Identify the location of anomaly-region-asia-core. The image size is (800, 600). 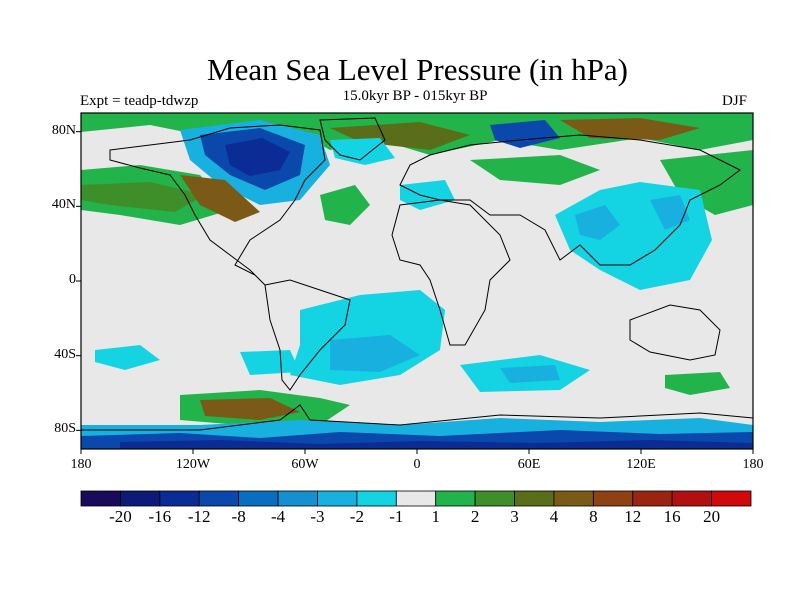
(597, 222).